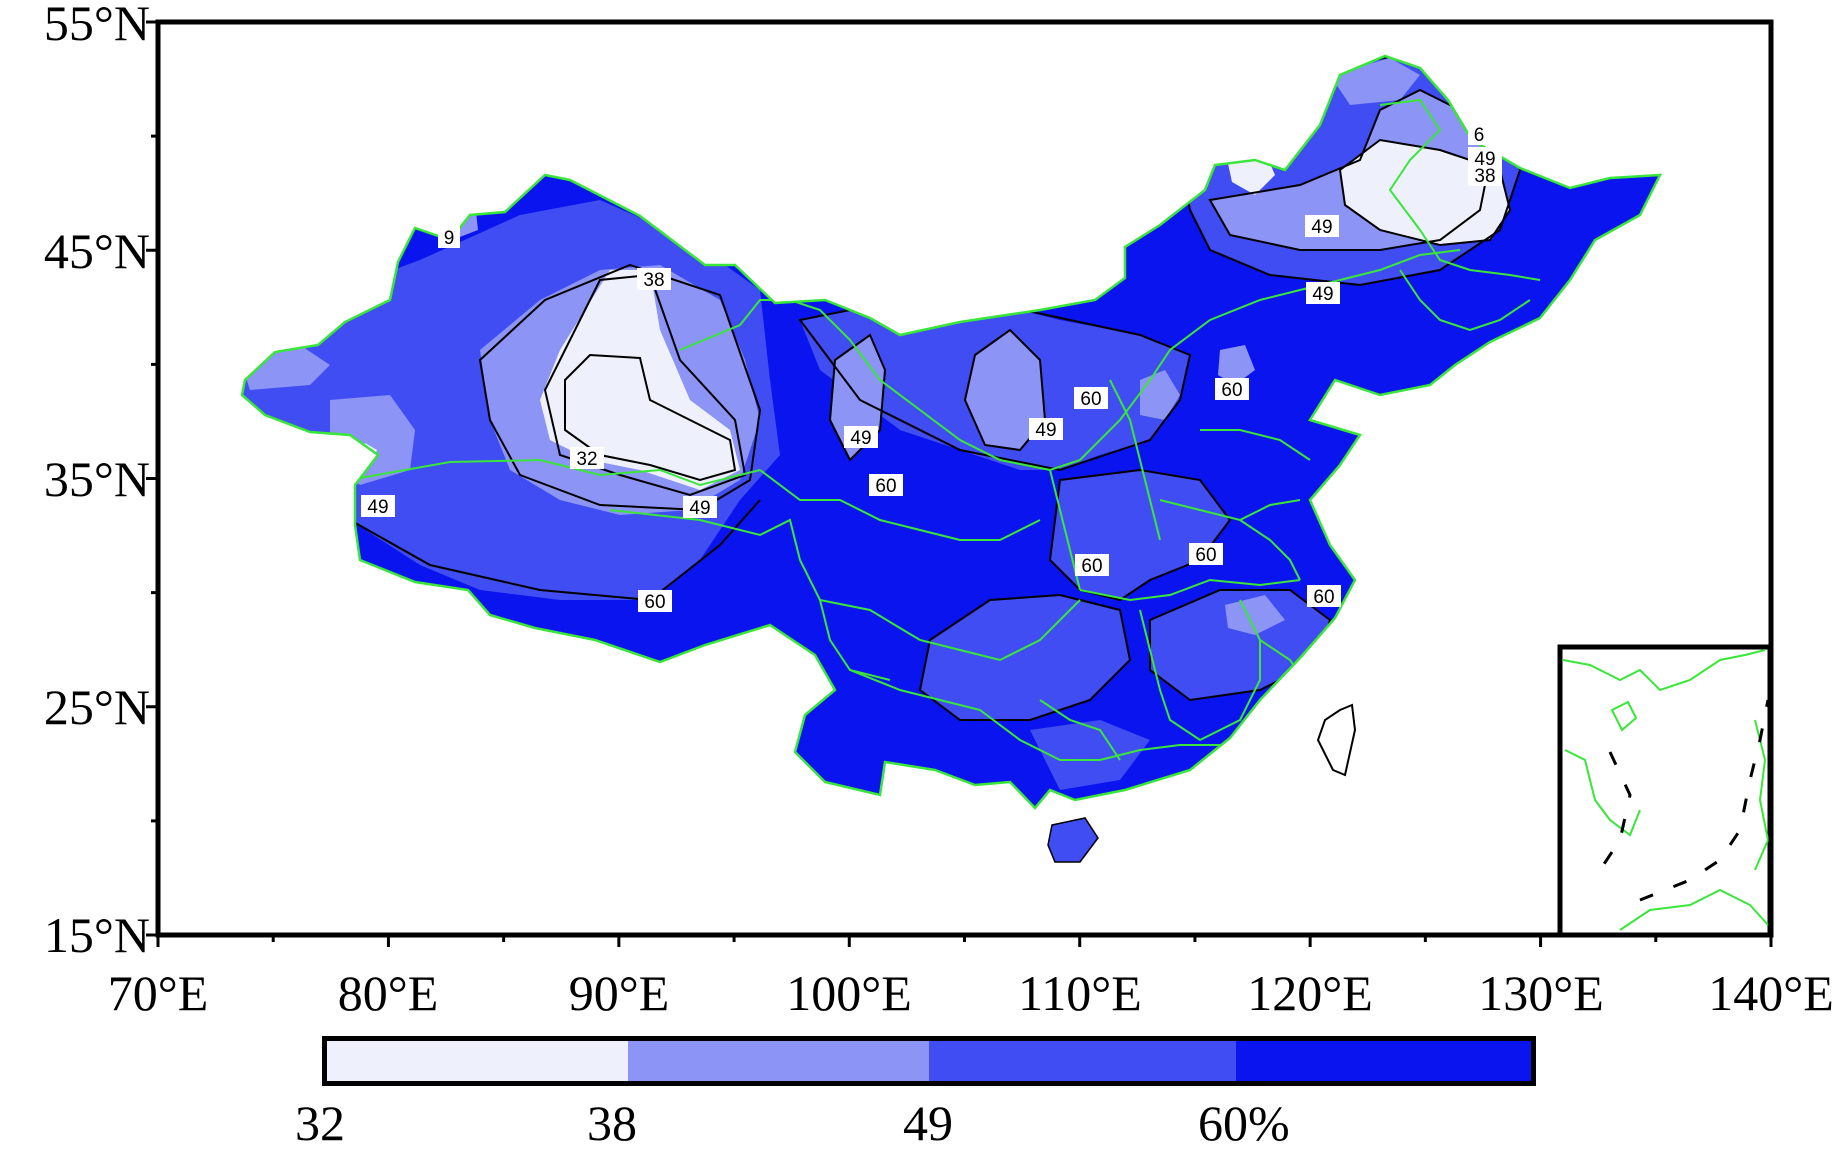 This screenshot has width=1843, height=1152. I want to click on contour-label: 32, so click(587, 458).